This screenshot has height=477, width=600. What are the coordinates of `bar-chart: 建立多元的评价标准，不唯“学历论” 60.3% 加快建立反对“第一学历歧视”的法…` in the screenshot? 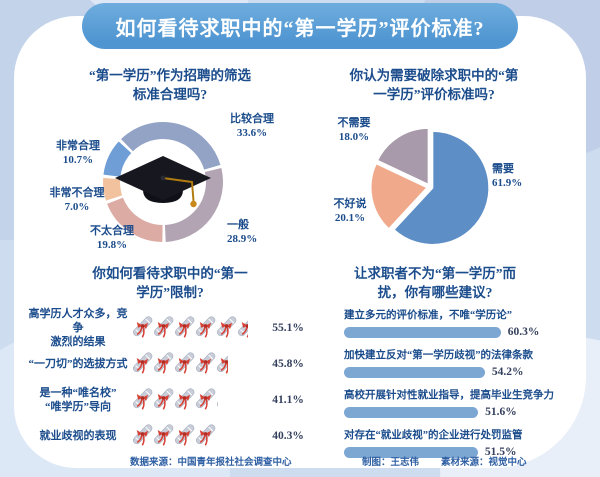 It's located at (461, 387).